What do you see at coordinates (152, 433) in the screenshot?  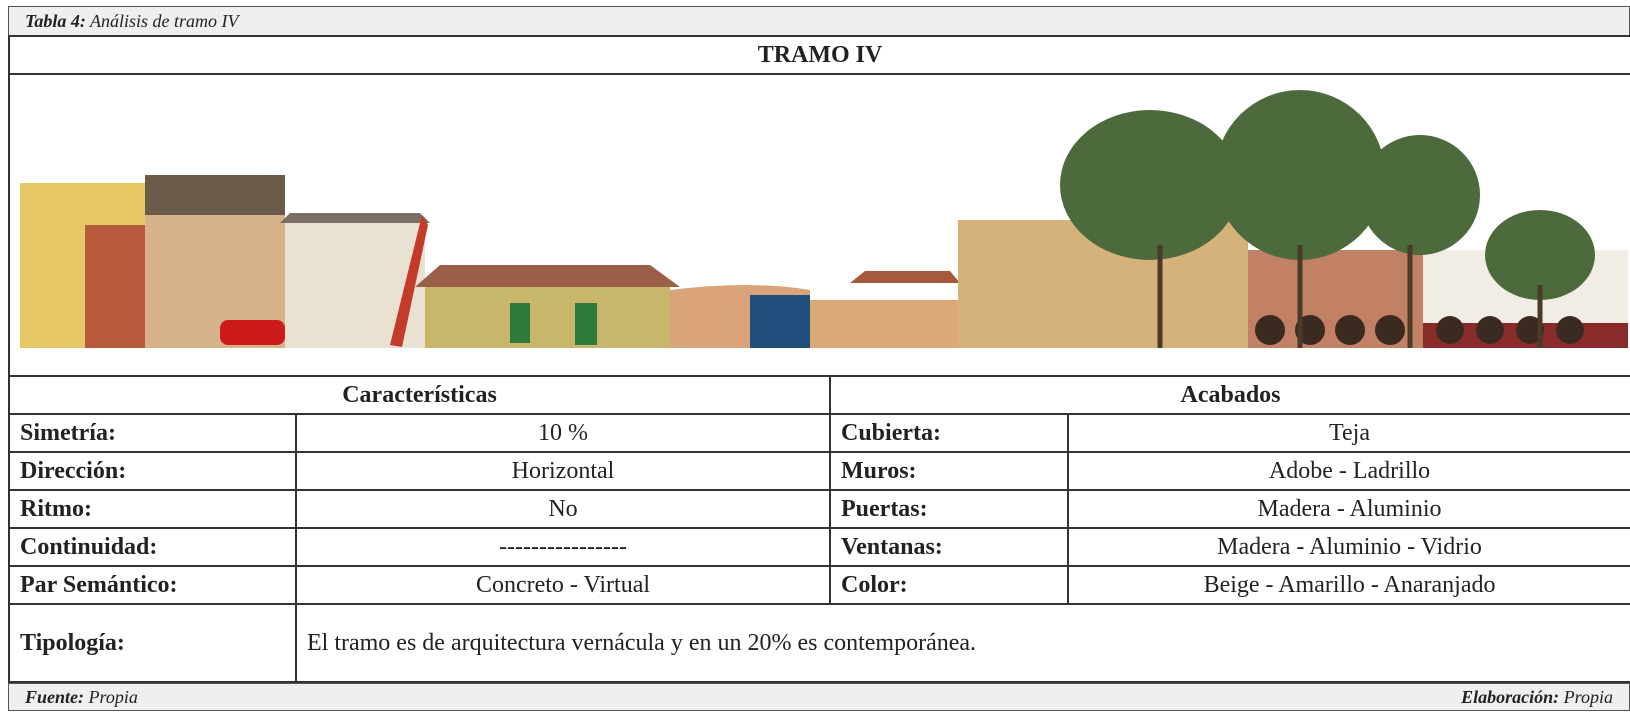 I see `label: Simetría:` at bounding box center [152, 433].